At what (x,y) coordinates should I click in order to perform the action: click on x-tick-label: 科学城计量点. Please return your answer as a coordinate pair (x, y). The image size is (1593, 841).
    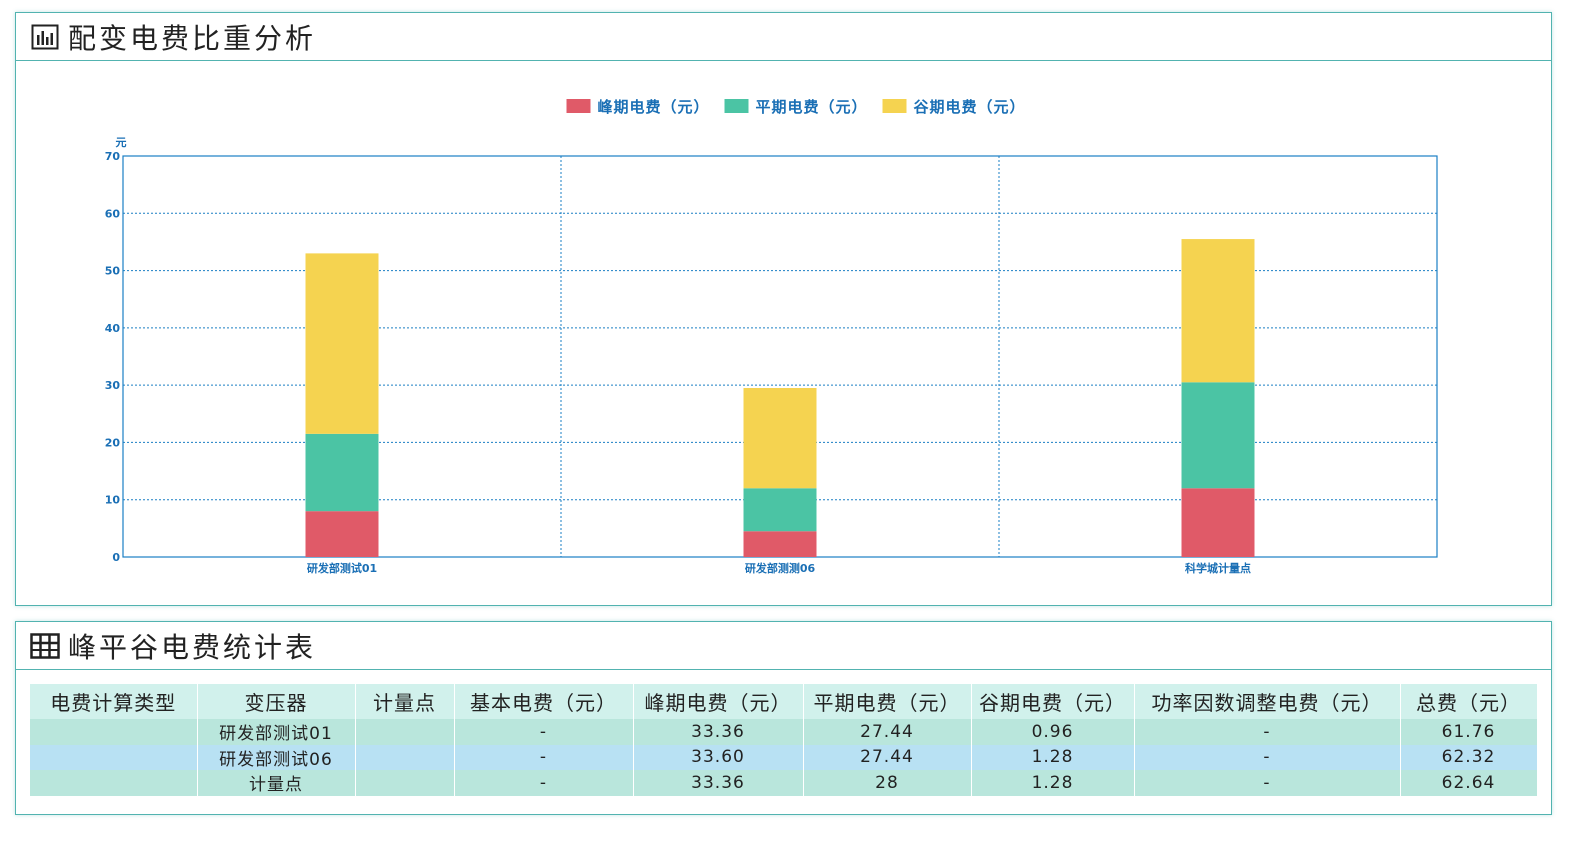
    Looking at the image, I should click on (1218, 568).